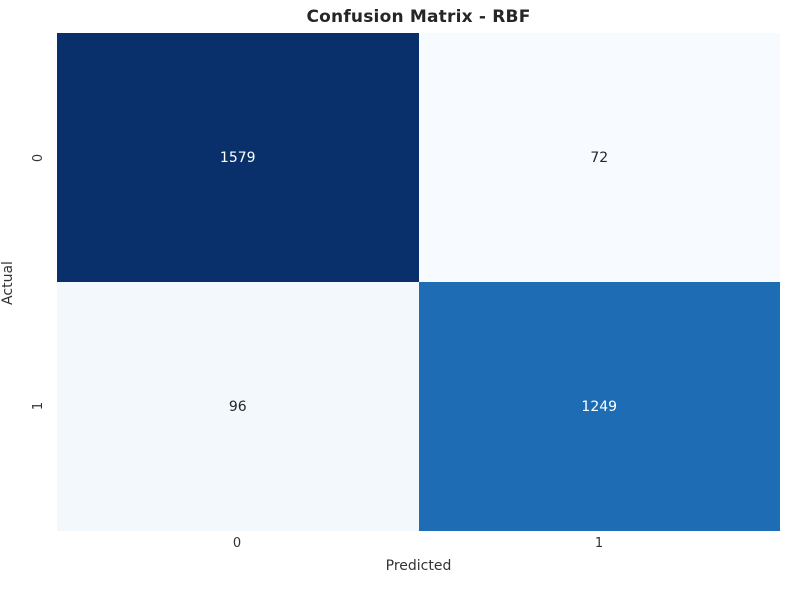 The height and width of the screenshot is (590, 790). I want to click on y-tick-1: 1, so click(38, 406).